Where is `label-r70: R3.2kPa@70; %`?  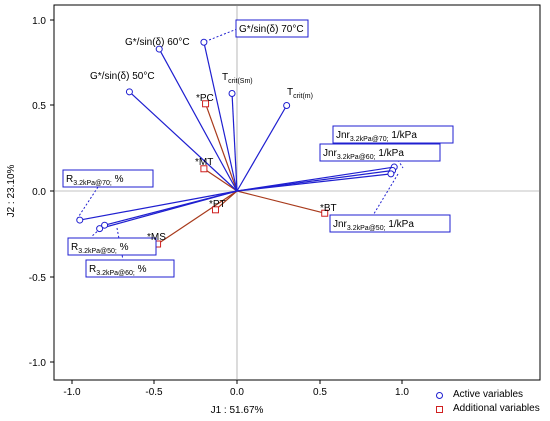
label-r70: R3.2kPa@70; % is located at coordinates (95, 180).